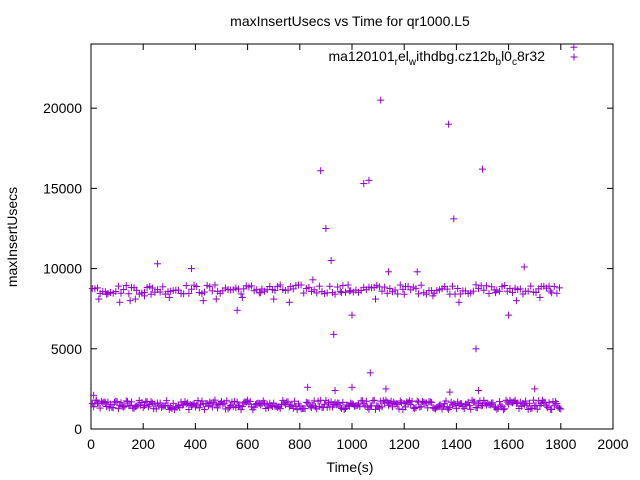 The width and height of the screenshot is (640, 480). I want to click on legend: ma120101relwithdbg.cz12bbl0c8r32, so click(453, 58).